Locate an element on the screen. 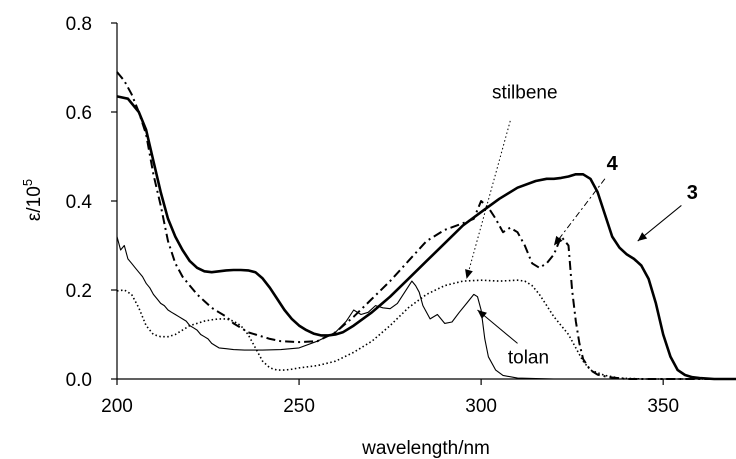 The height and width of the screenshot is (459, 736). y-axis-label: ε/105 is located at coordinates (32, 200).